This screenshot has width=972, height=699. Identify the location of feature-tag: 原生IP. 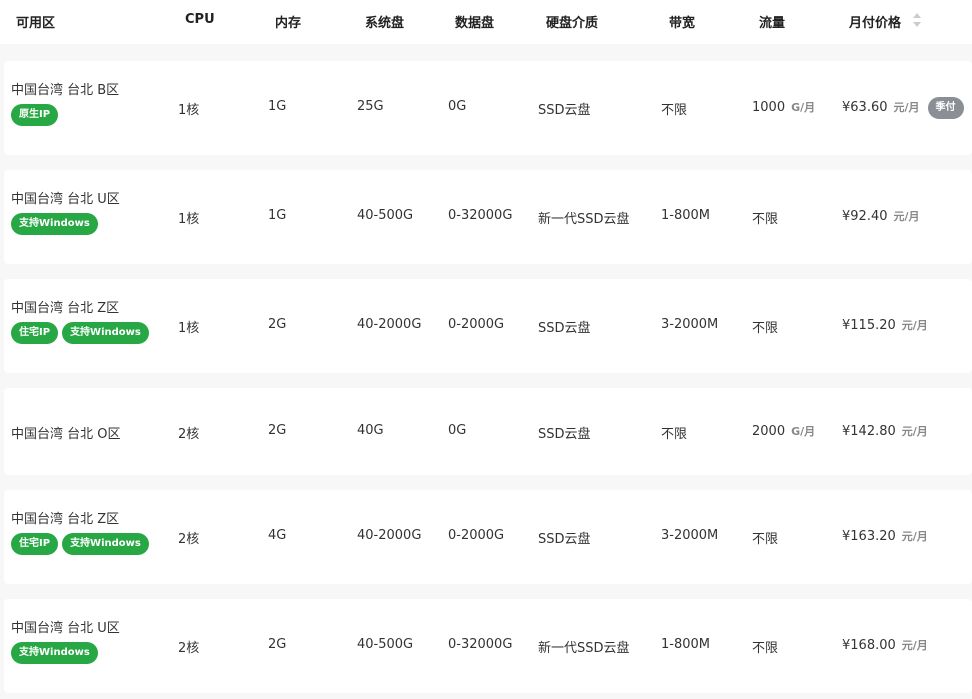
(35, 115).